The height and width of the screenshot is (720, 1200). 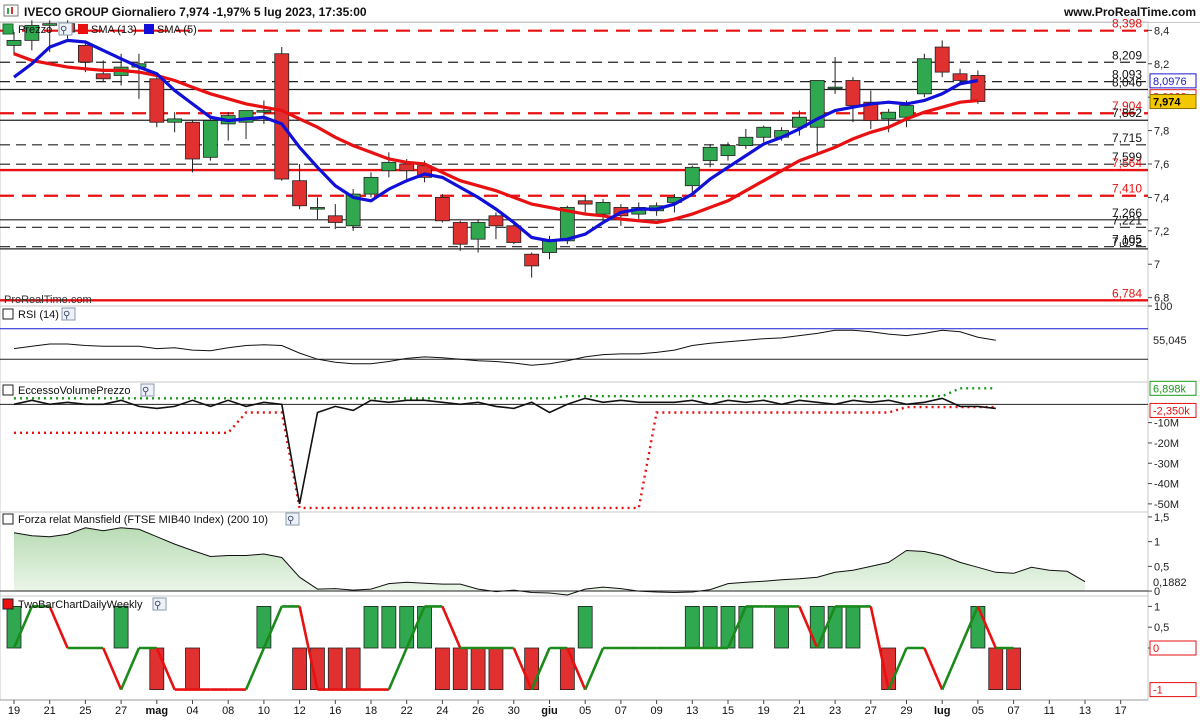 What do you see at coordinates (514, 711) in the screenshot?
I see `x-tick-label: 30` at bounding box center [514, 711].